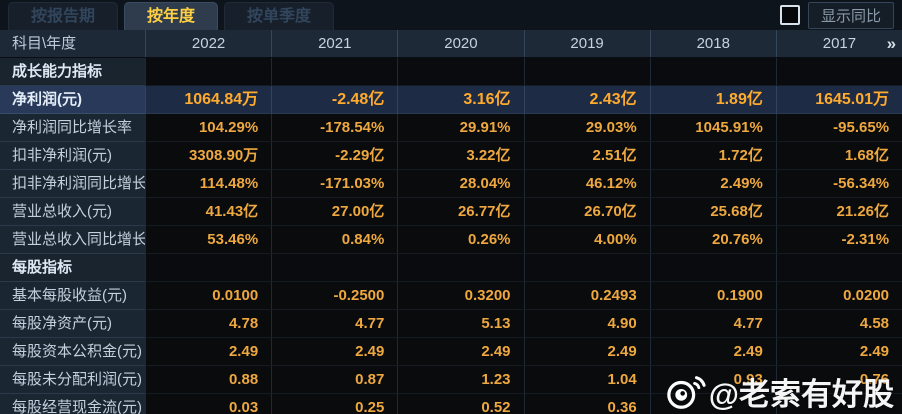  I want to click on table-header-row: 科目\年度 2022 2021 2020 2019 2018 2017», so click(451, 44).